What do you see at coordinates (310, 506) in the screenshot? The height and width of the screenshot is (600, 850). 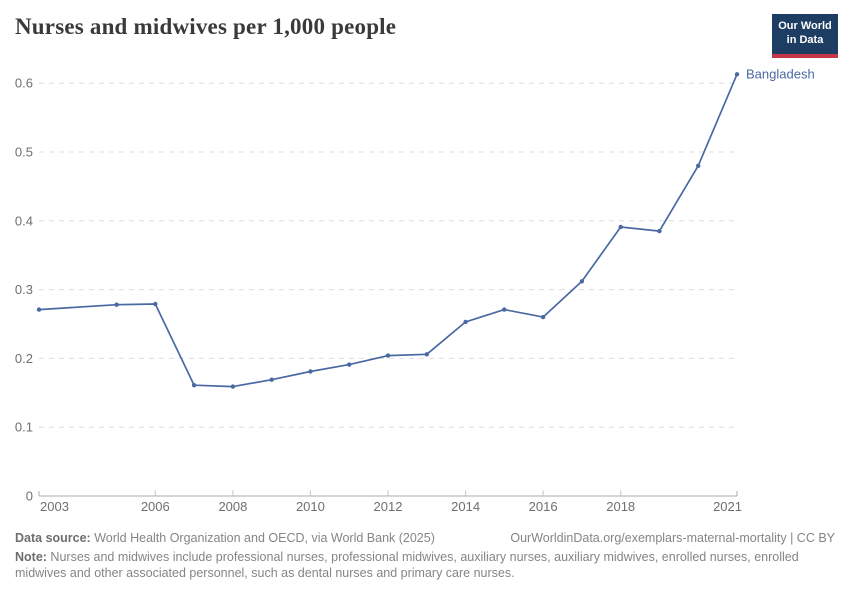 I see `x-tick-label: 2010` at bounding box center [310, 506].